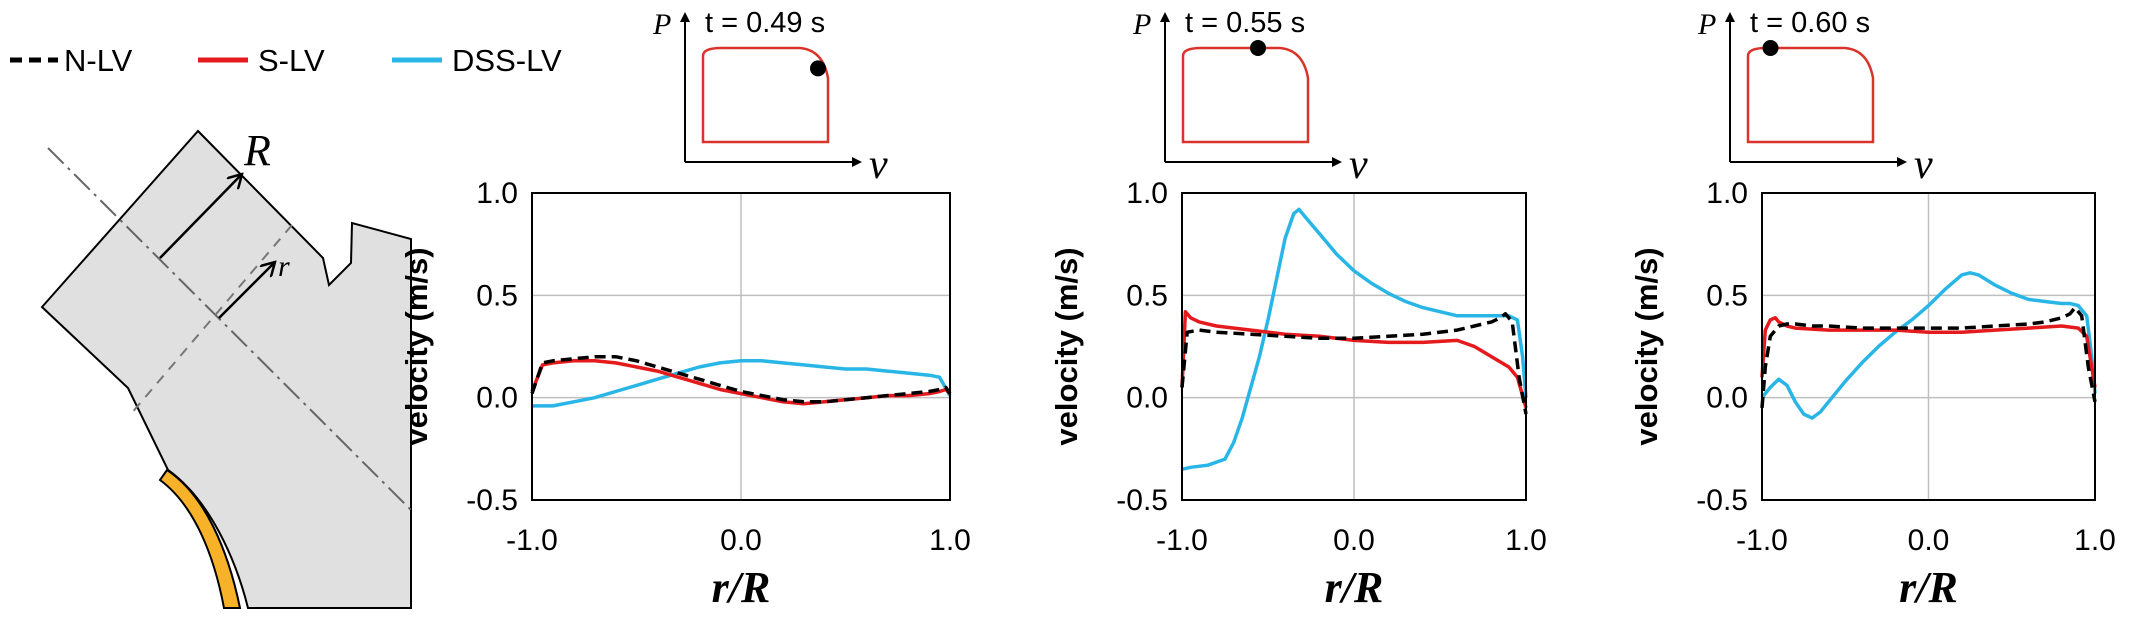  I want to click on legend-label-n-lv: N-LV, so click(98, 60).